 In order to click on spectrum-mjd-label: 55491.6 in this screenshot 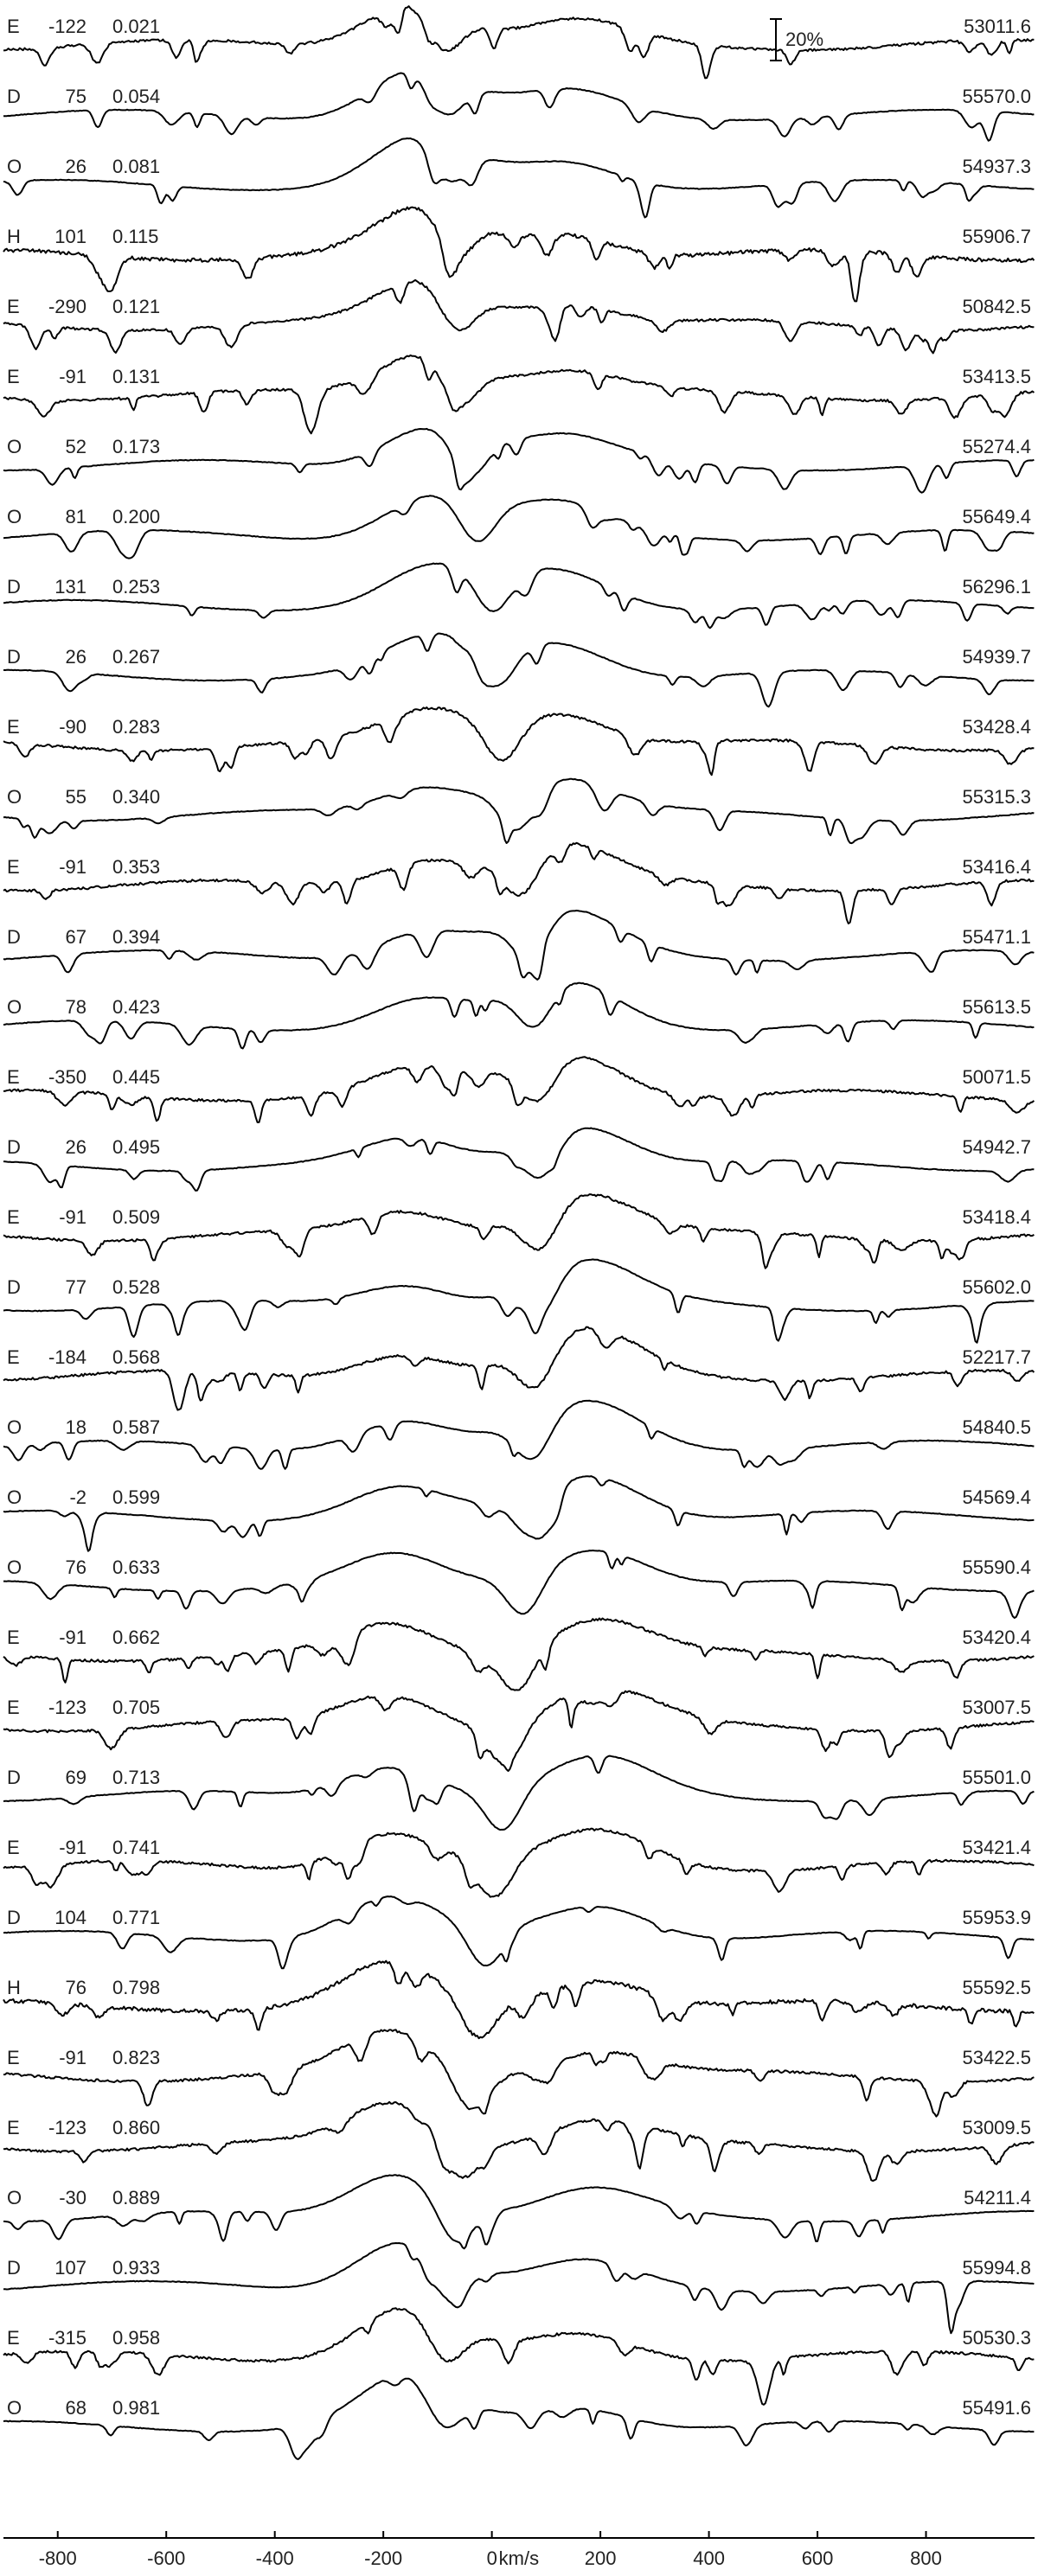, I will do `click(996, 2408)`.